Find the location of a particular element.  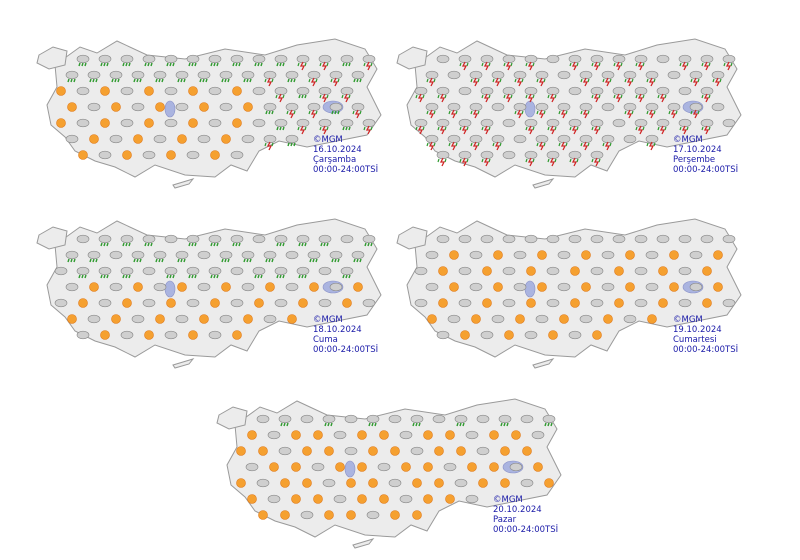

caption-date: 20.10.2024 is located at coordinates (517, 510).